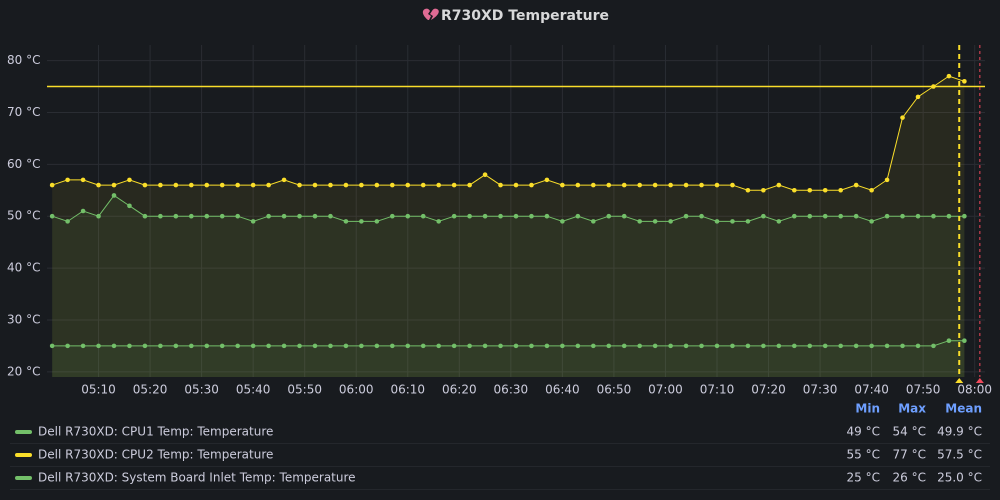 The image size is (1000, 500). I want to click on y-tick-label: 40 °C, so click(23, 268).